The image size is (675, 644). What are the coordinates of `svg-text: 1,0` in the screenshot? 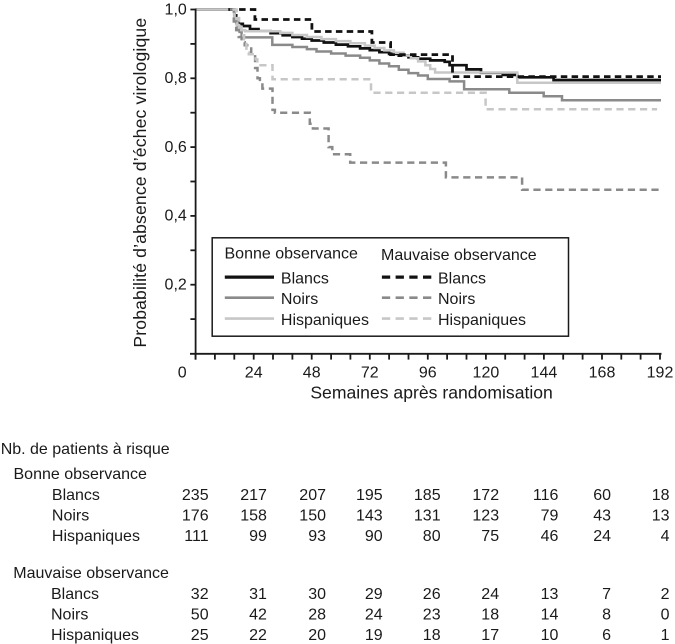 It's located at (176, 9).